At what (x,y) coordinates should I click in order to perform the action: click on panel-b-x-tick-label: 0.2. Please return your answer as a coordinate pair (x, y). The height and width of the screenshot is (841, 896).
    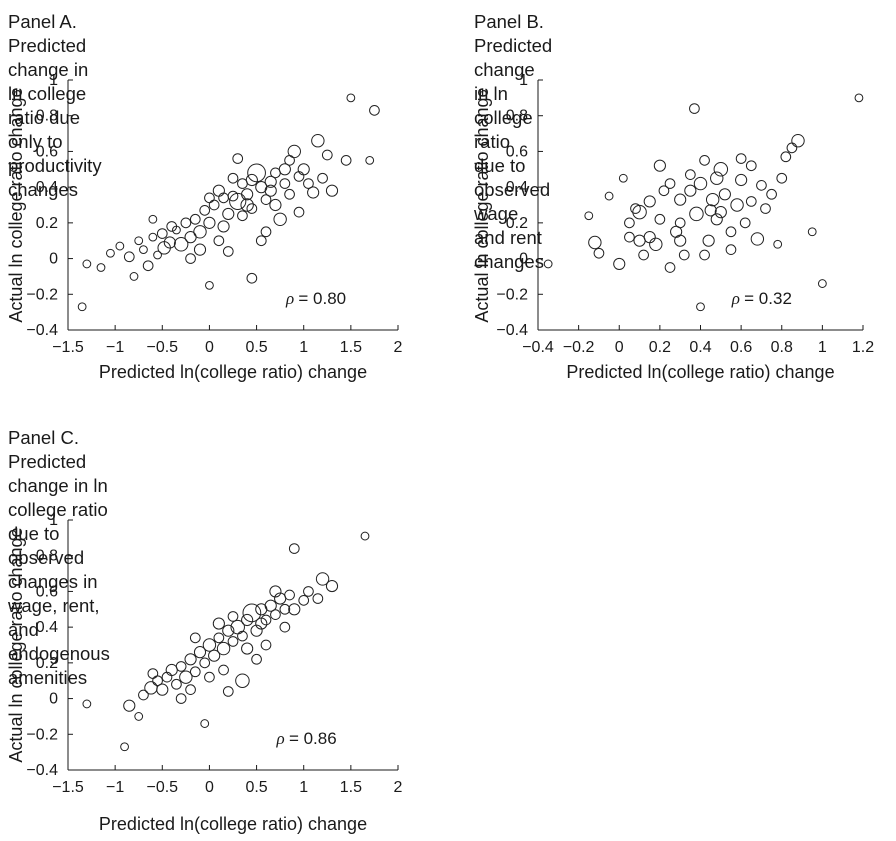
    Looking at the image, I should click on (660, 347).